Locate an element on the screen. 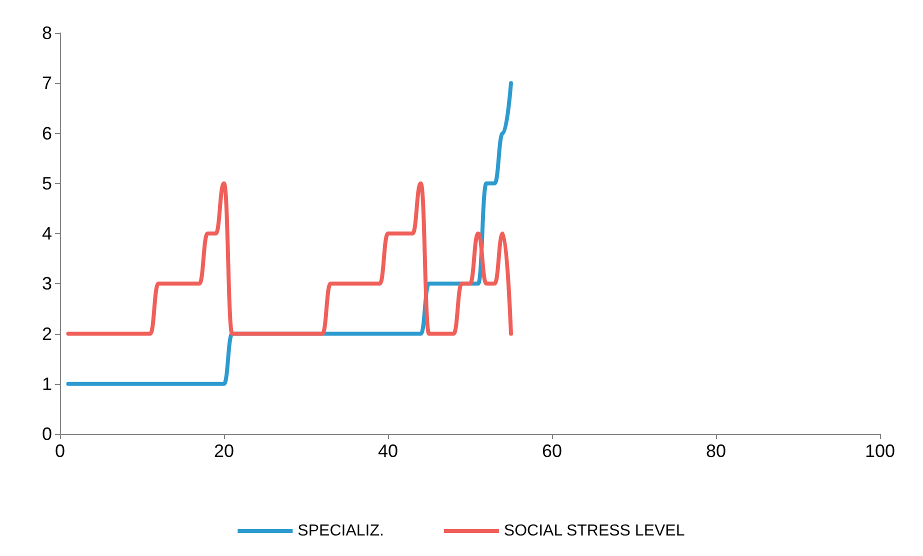 The width and height of the screenshot is (923, 556). y-tick-label: 4 is located at coordinates (47, 234).